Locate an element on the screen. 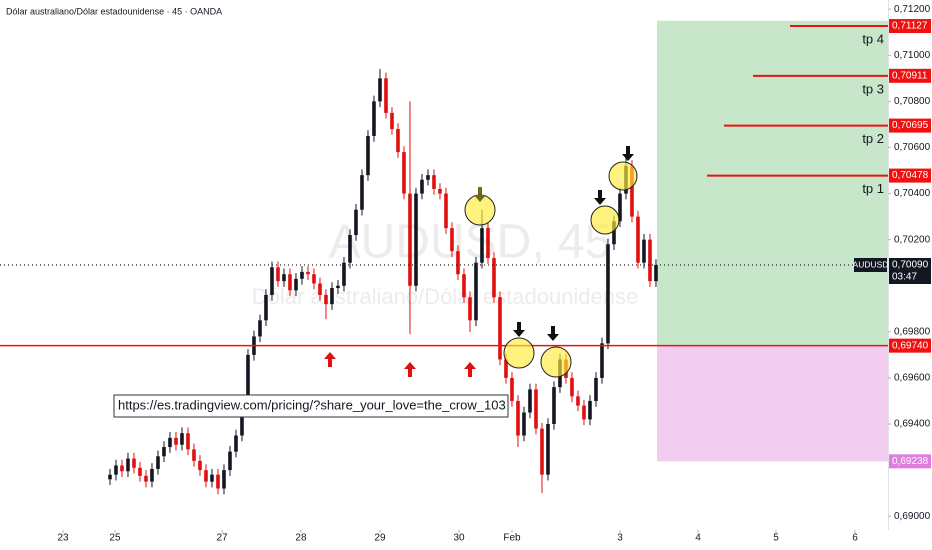  y-tick-label: 0,70400 is located at coordinates (912, 193).